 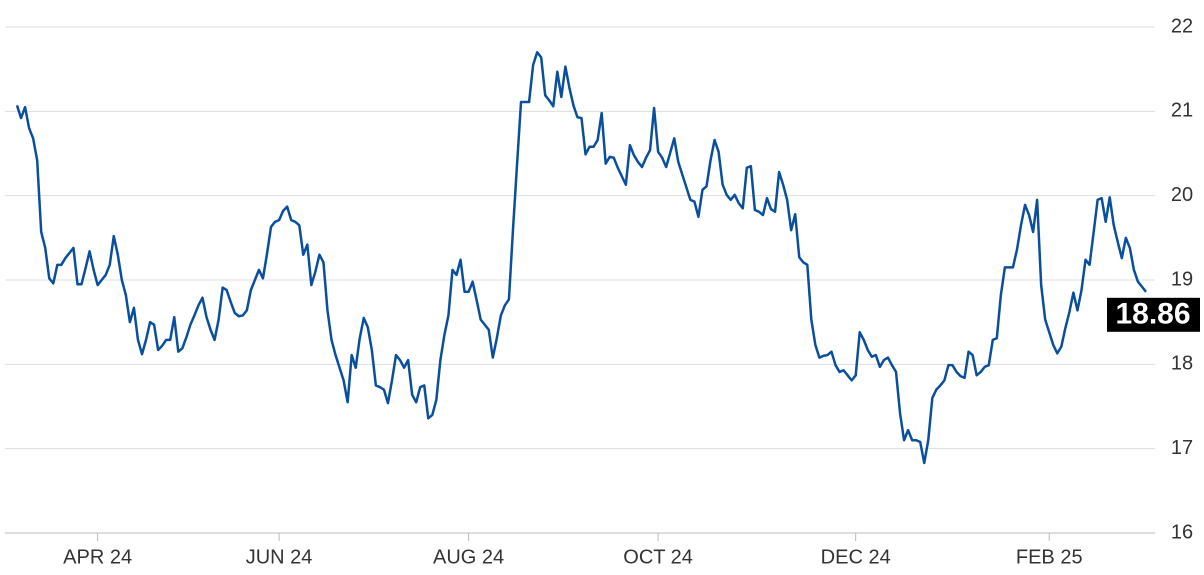 I want to click on y-tick-label: 20, so click(x=1182, y=195).